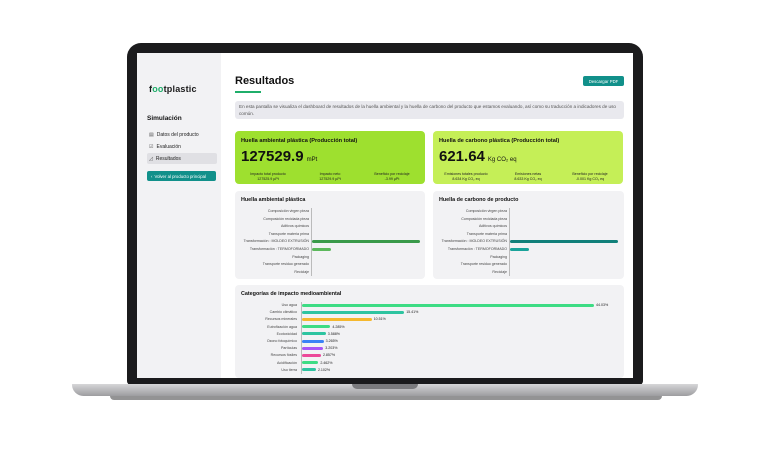 The image size is (772, 458). What do you see at coordinates (502, 160) in the screenshot?
I see `kpi-unit: Kg CO₂ eq` at bounding box center [502, 160].